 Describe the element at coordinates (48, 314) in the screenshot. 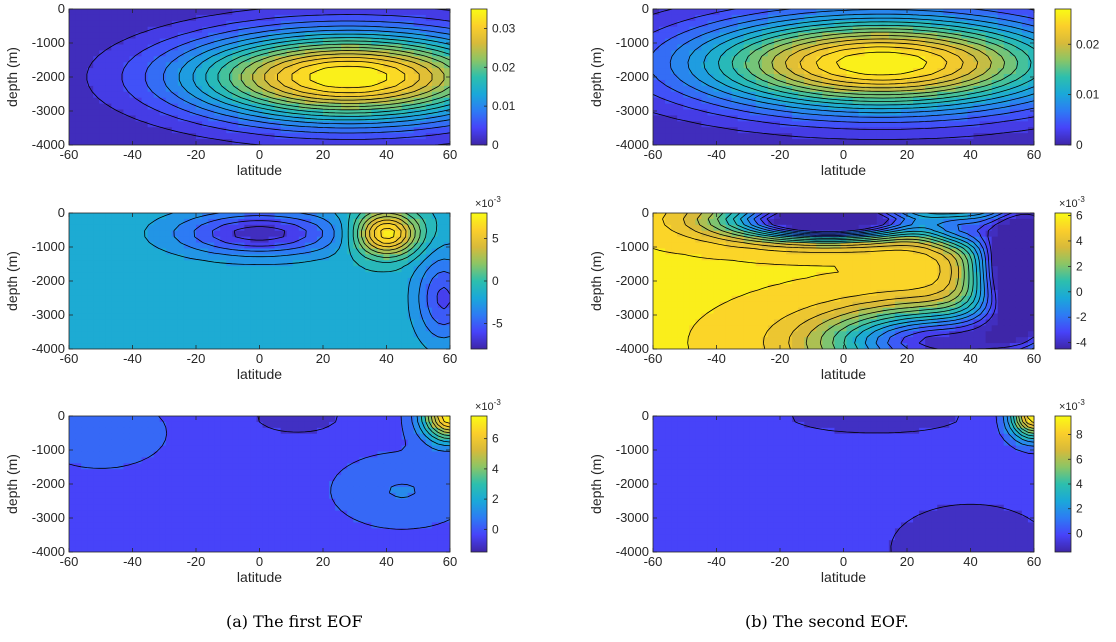

I see `y-tick-label: -3000` at that location.